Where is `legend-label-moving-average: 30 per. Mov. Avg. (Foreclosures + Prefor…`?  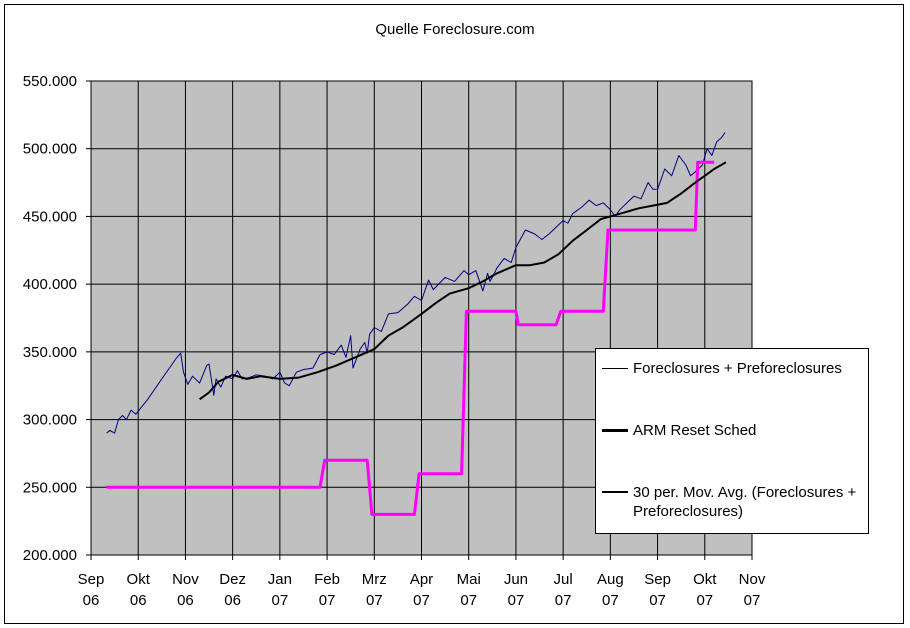 legend-label-moving-average: 30 per. Mov. Avg. (Foreclosures + Prefor… is located at coordinates (745, 502).